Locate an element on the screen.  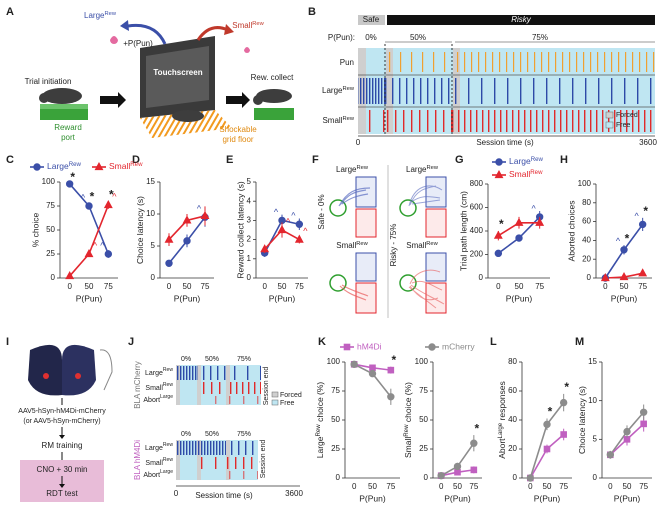
y-tick-label: 0 is located at coordinates (481, 277).